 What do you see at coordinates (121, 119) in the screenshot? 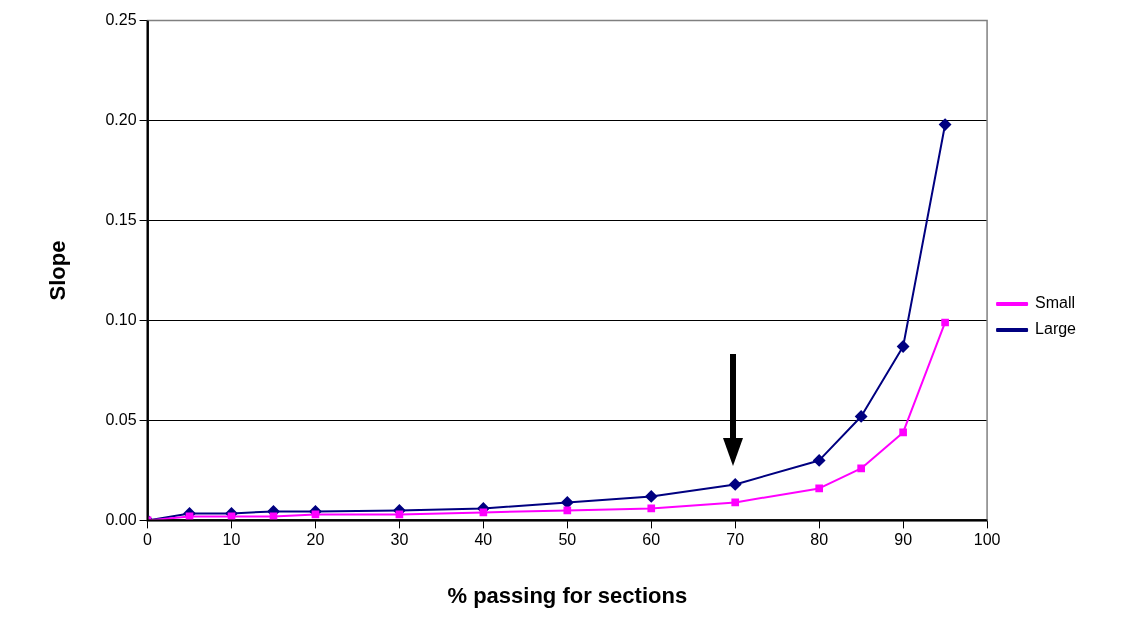
I see `y-tick-label: 0.20` at bounding box center [121, 119].